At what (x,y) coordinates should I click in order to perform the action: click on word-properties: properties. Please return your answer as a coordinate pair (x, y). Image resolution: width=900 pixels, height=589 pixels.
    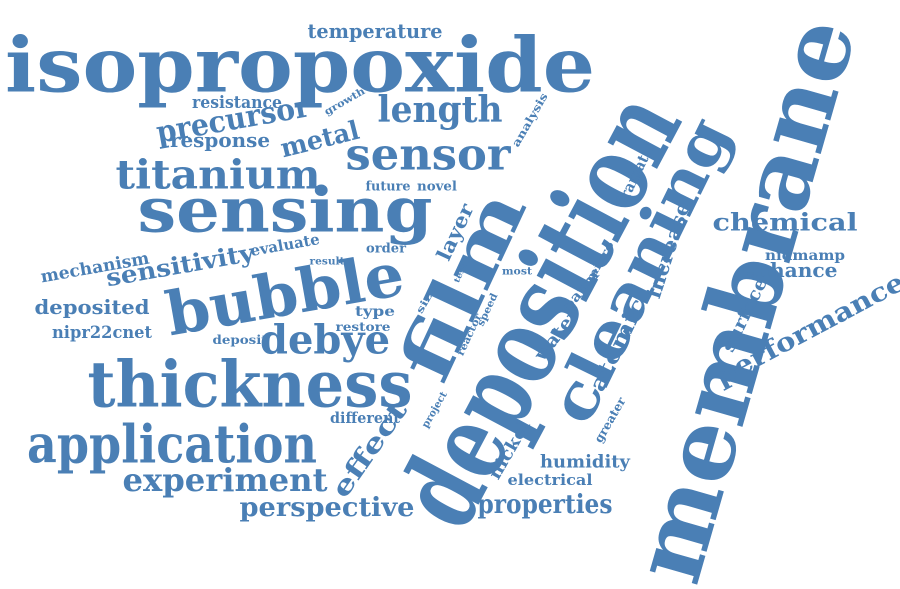
    Looking at the image, I should click on (545, 505).